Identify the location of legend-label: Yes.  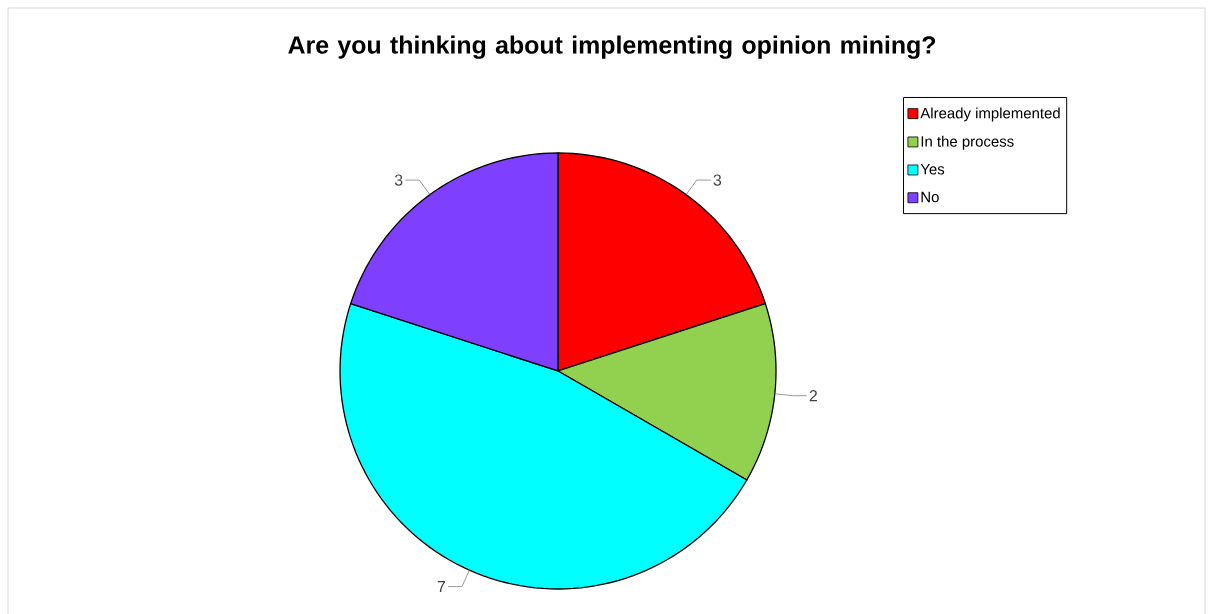
(932, 169).